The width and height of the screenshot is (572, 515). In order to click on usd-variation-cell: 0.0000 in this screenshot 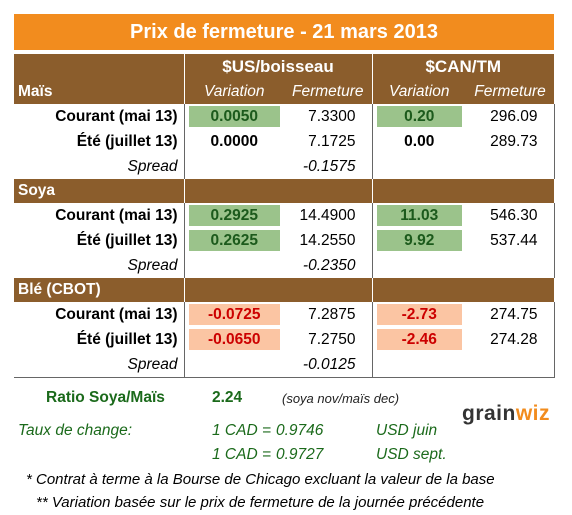, I will do `click(233, 141)`.